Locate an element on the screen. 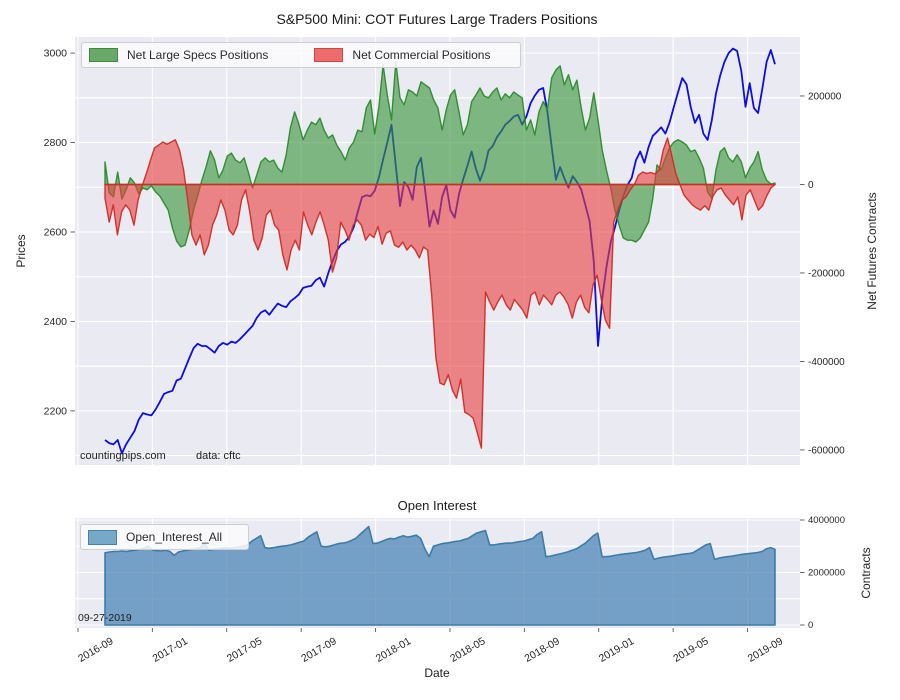 This screenshot has width=900, height=700. left-axis-label: Prices is located at coordinates (21, 251).